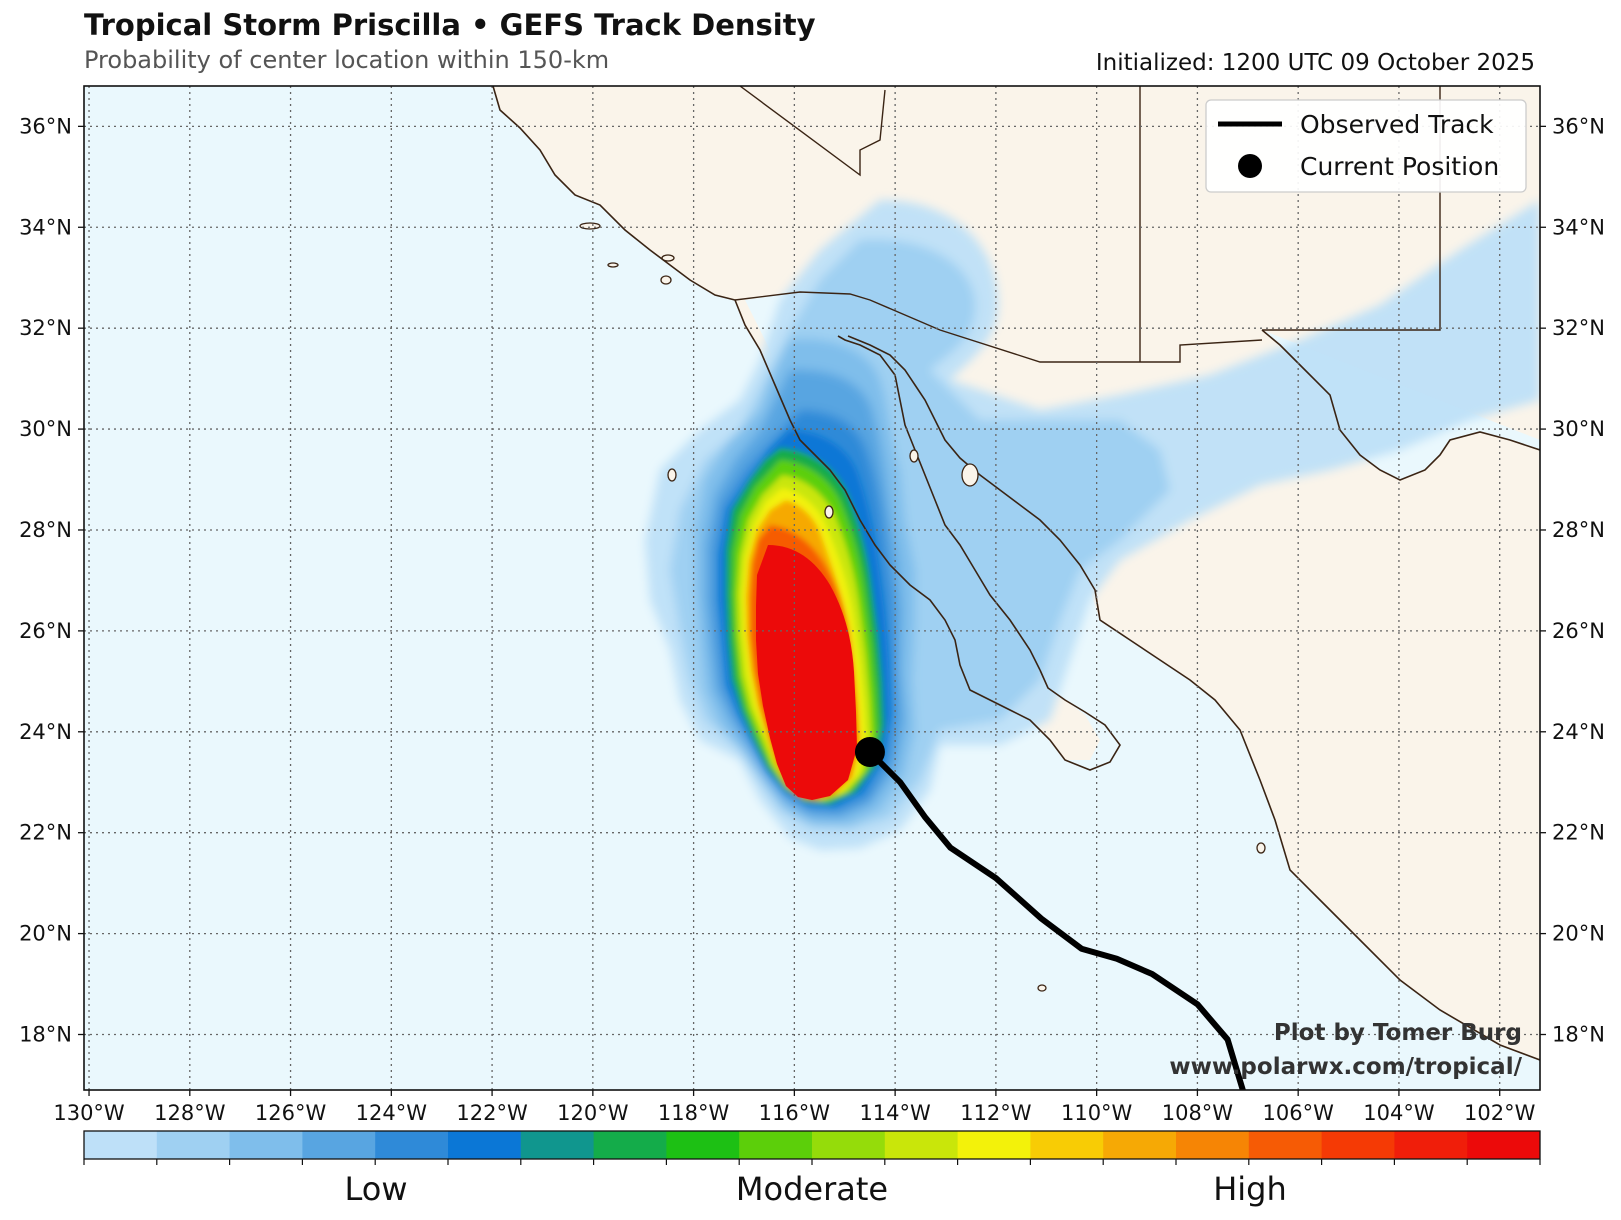  Describe the element at coordinates (190, 1113) in the screenshot. I see `lon-tick-label: 128°W` at that location.